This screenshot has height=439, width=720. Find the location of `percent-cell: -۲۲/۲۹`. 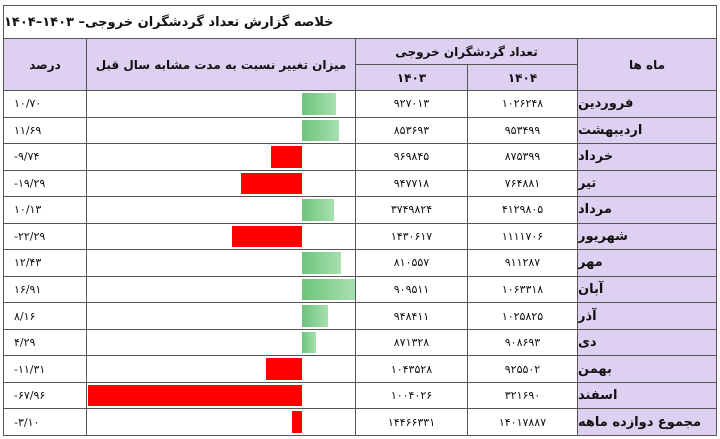

percent-cell: -۲۲/۲۹ is located at coordinates (45, 236).